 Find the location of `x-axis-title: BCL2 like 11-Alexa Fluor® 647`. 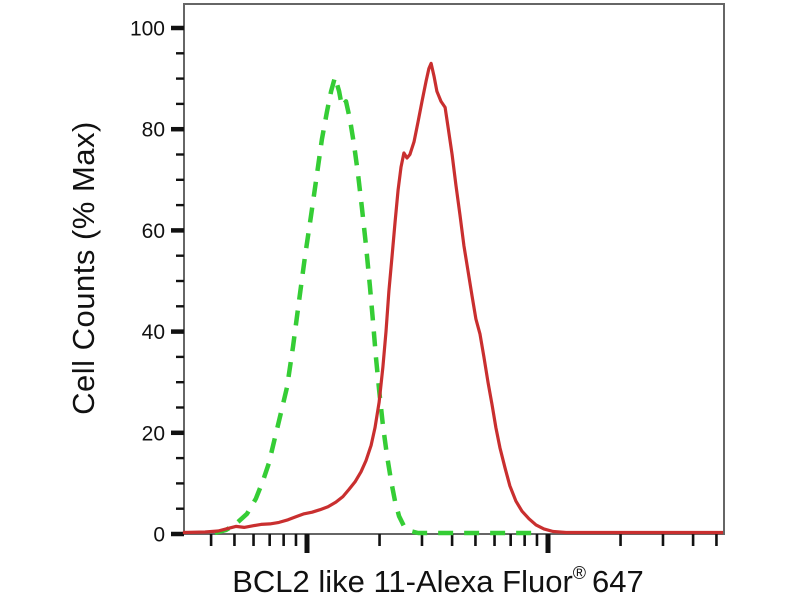

x-axis-title: BCL2 like 11-Alexa Fluor® 647 is located at coordinates (438, 581).